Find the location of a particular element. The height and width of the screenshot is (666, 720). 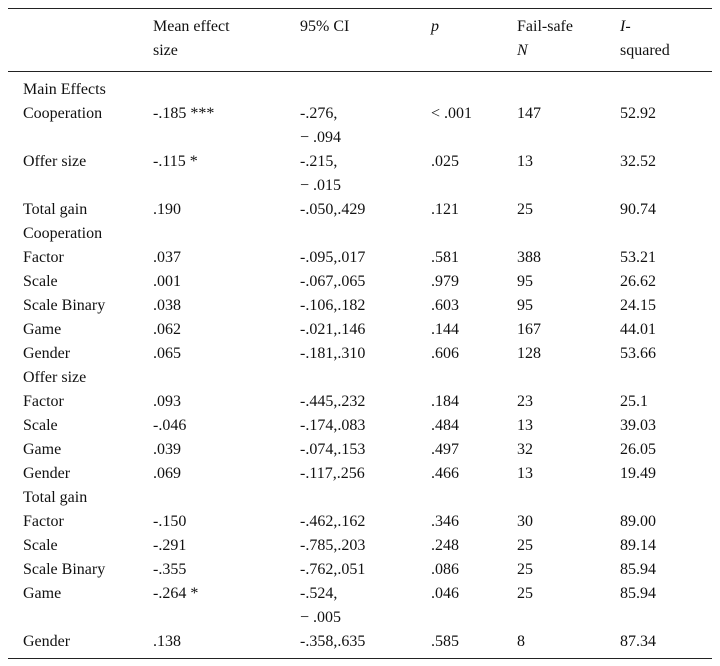

table-row: Gender .065 -.181,.310 .606 128 53.66 is located at coordinates (360, 354).